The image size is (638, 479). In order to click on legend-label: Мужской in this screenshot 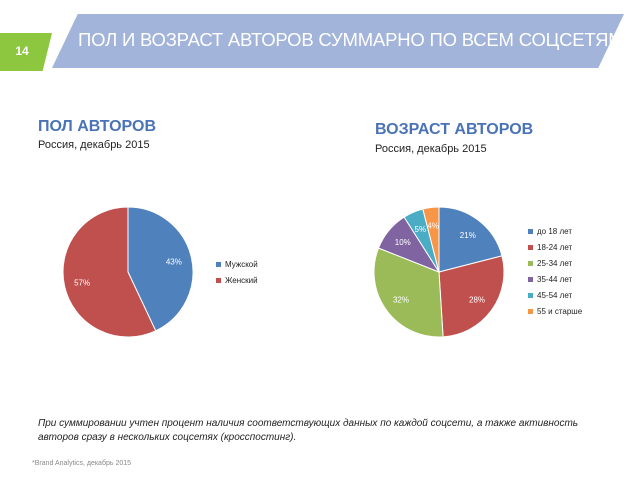, I will do `click(241, 264)`.